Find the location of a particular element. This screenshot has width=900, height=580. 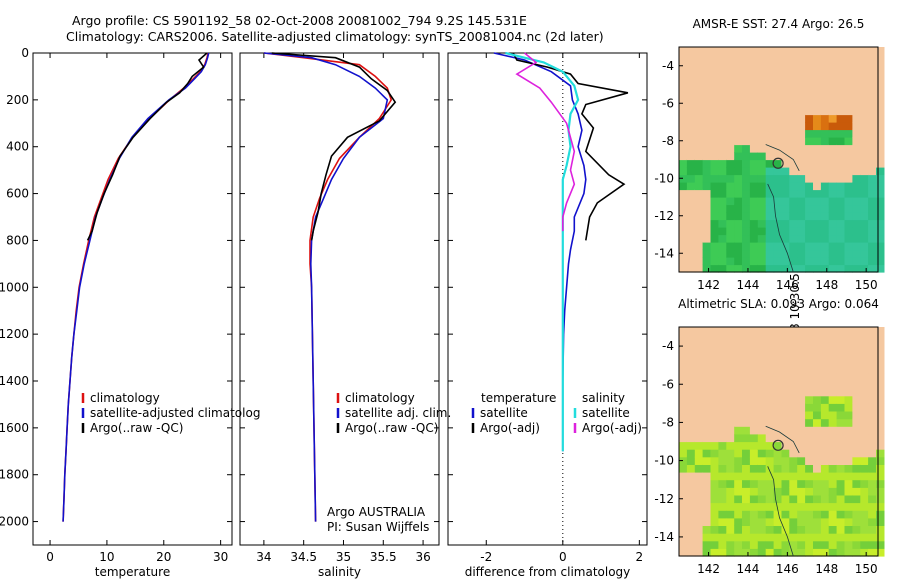

legend-heading-salinity: salinity is located at coordinates (603, 398).